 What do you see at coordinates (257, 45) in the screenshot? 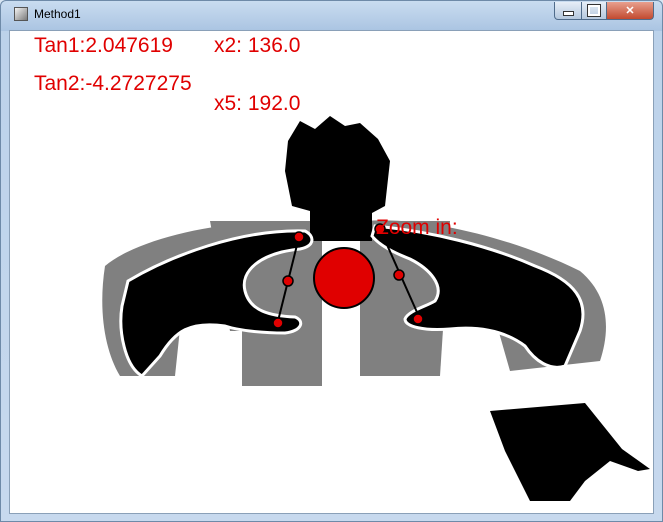
I see `x2-readout: x2: 136.0` at bounding box center [257, 45].